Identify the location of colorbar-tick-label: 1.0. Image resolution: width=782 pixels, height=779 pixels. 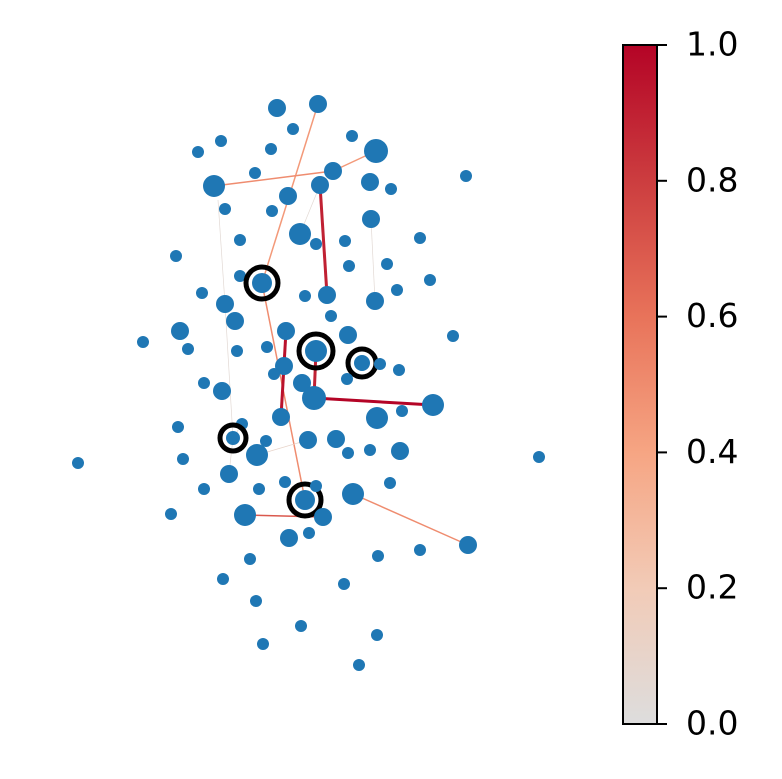
(712, 44).